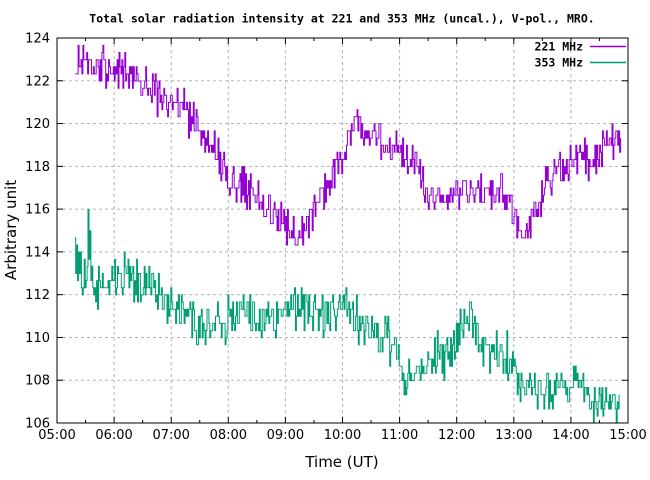 This screenshot has height=480, width=650. I want to click on y-tick-label: 114, so click(37, 252).